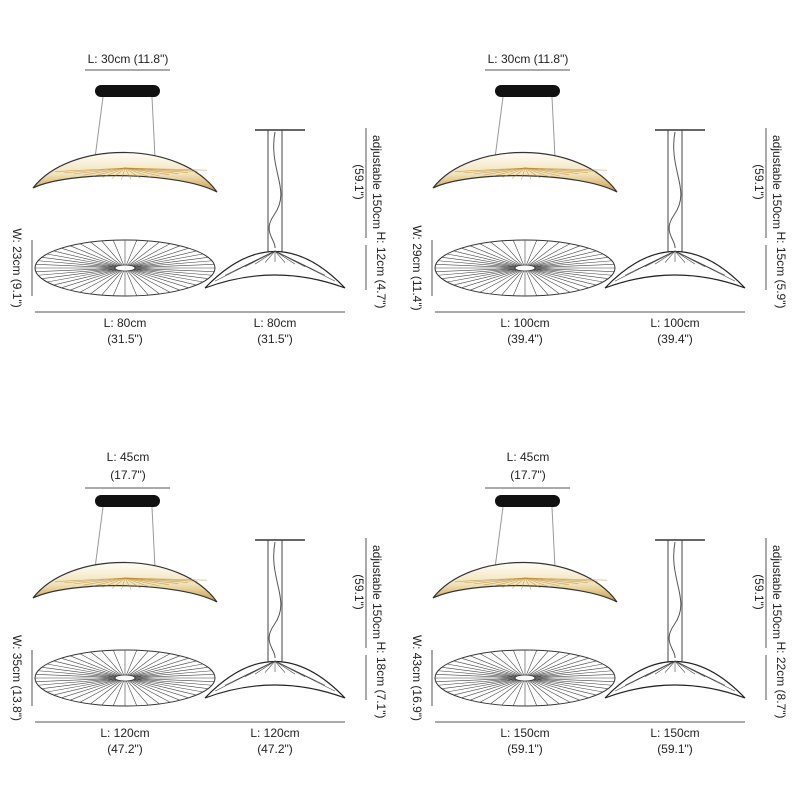  What do you see at coordinates (675, 339) in the screenshot?
I see `side-length-label: (39.4")` at bounding box center [675, 339].